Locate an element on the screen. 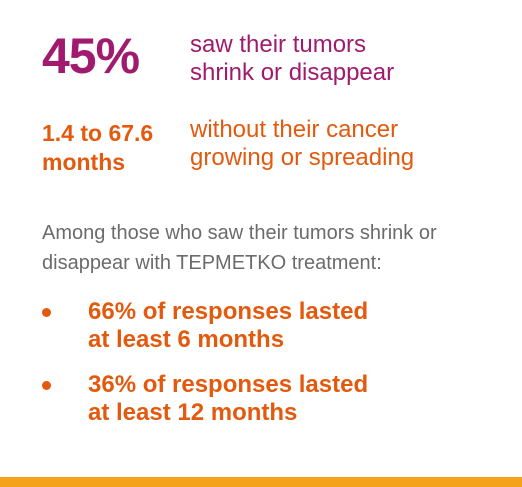 This screenshot has width=522, height=487. stat-value-line: months is located at coordinates (84, 162).